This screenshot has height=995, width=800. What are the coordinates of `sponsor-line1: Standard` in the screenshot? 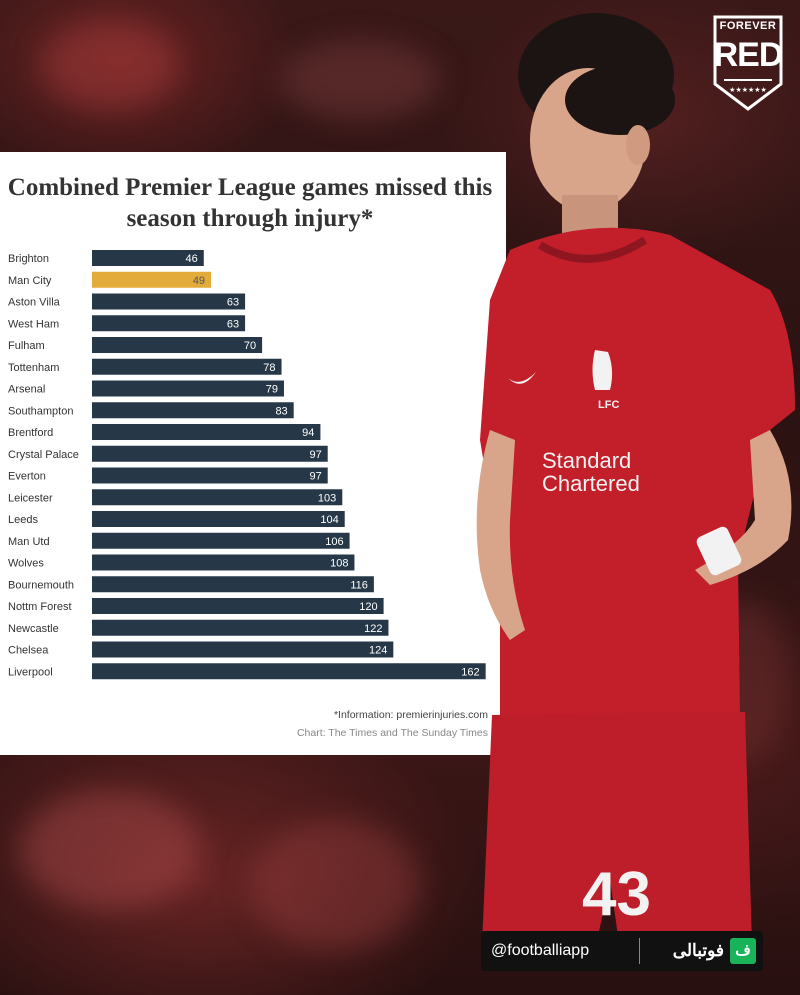 It's located at (586, 460).